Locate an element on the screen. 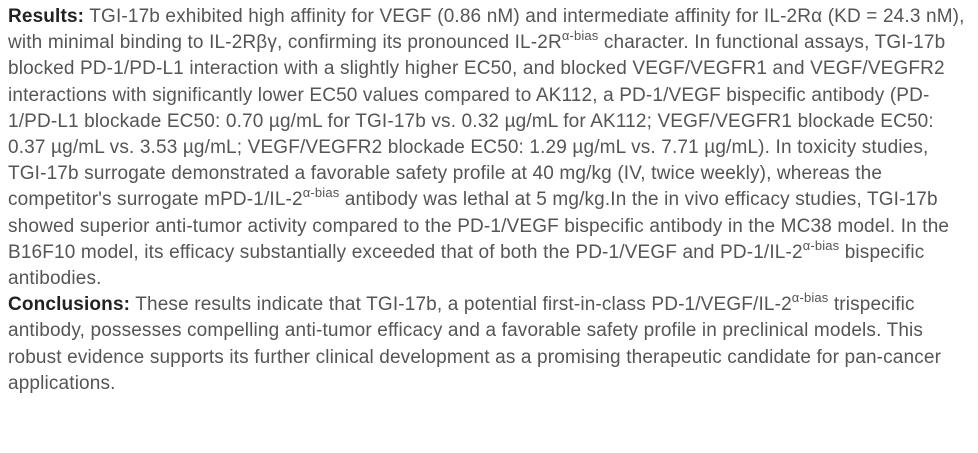  results-label: Results: is located at coordinates (46, 16).